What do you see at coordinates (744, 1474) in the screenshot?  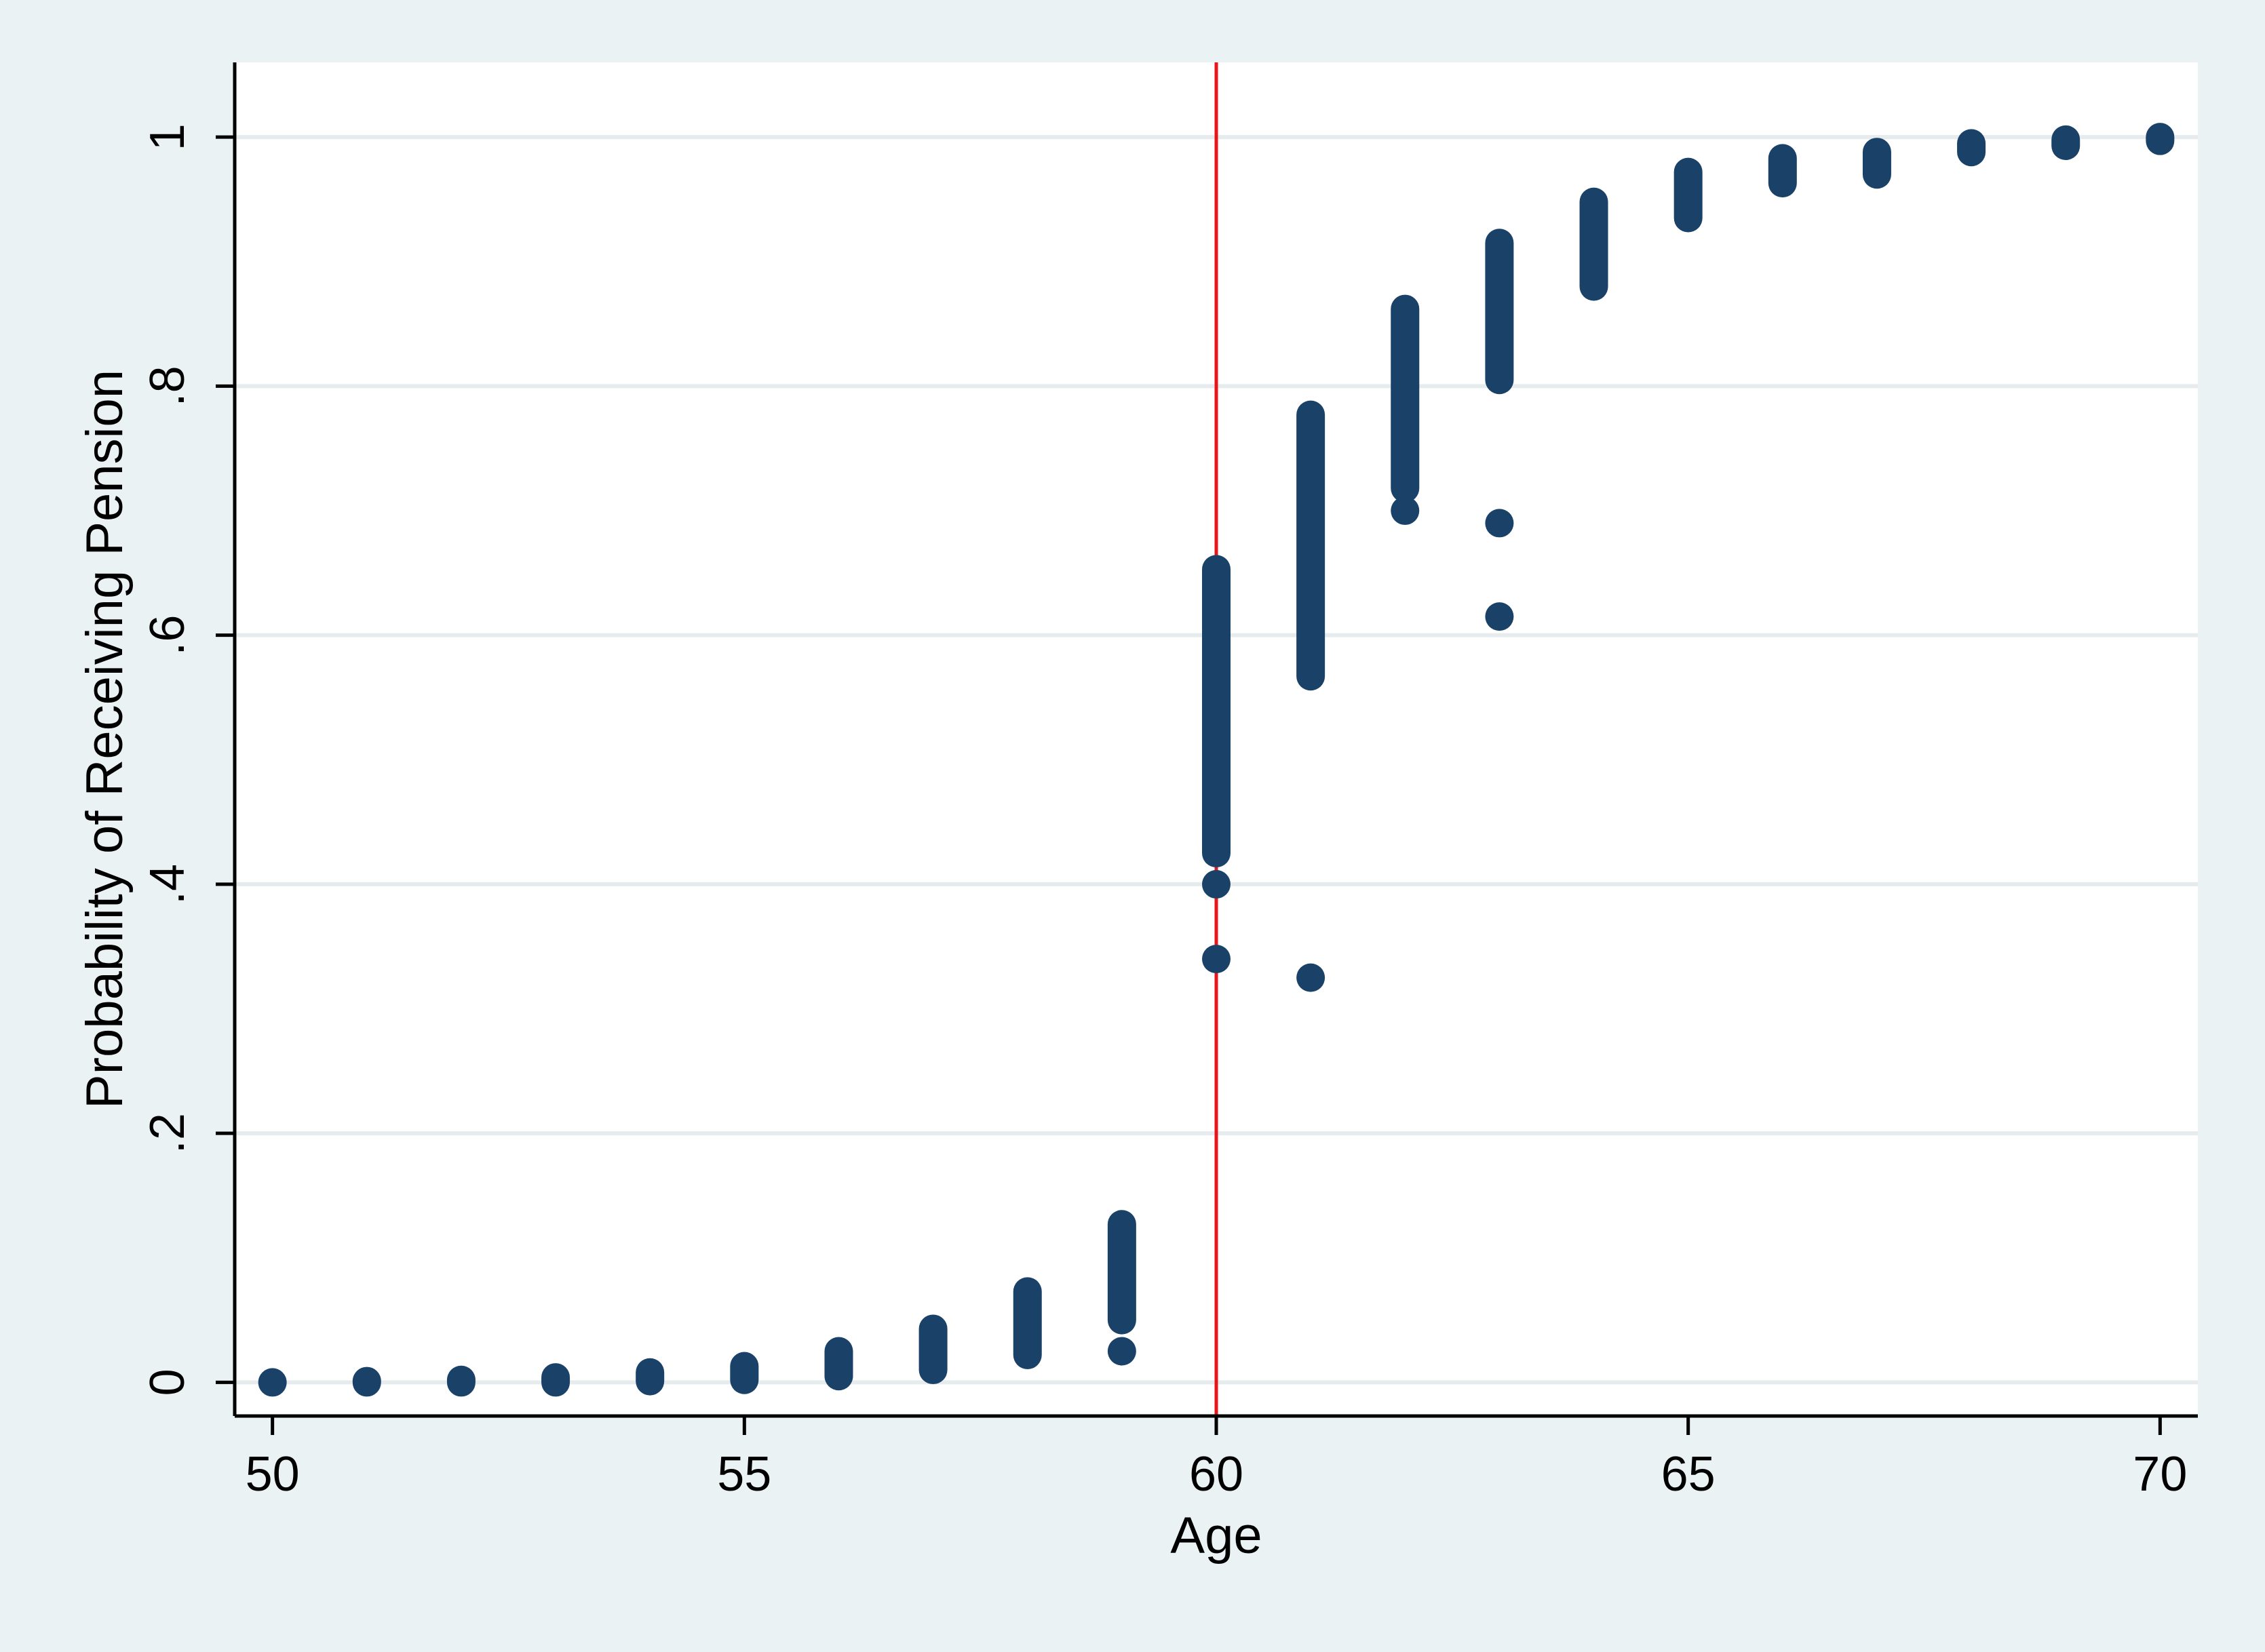 I see `x-tick-label: 55` at bounding box center [744, 1474].